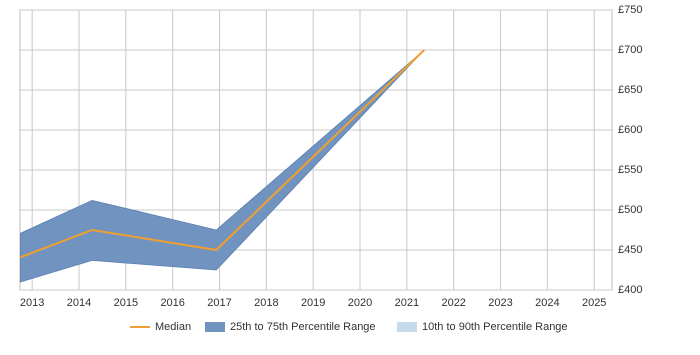 This screenshot has width=700, height=355. I want to click on x-tick-label: 2023, so click(500, 303).